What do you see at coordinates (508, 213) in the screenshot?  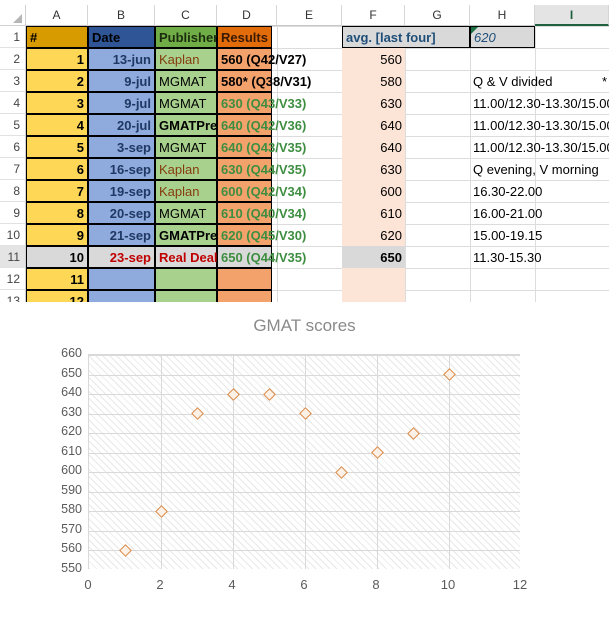 I see `cell-h-note: 16.00-21.00` at bounding box center [508, 213].